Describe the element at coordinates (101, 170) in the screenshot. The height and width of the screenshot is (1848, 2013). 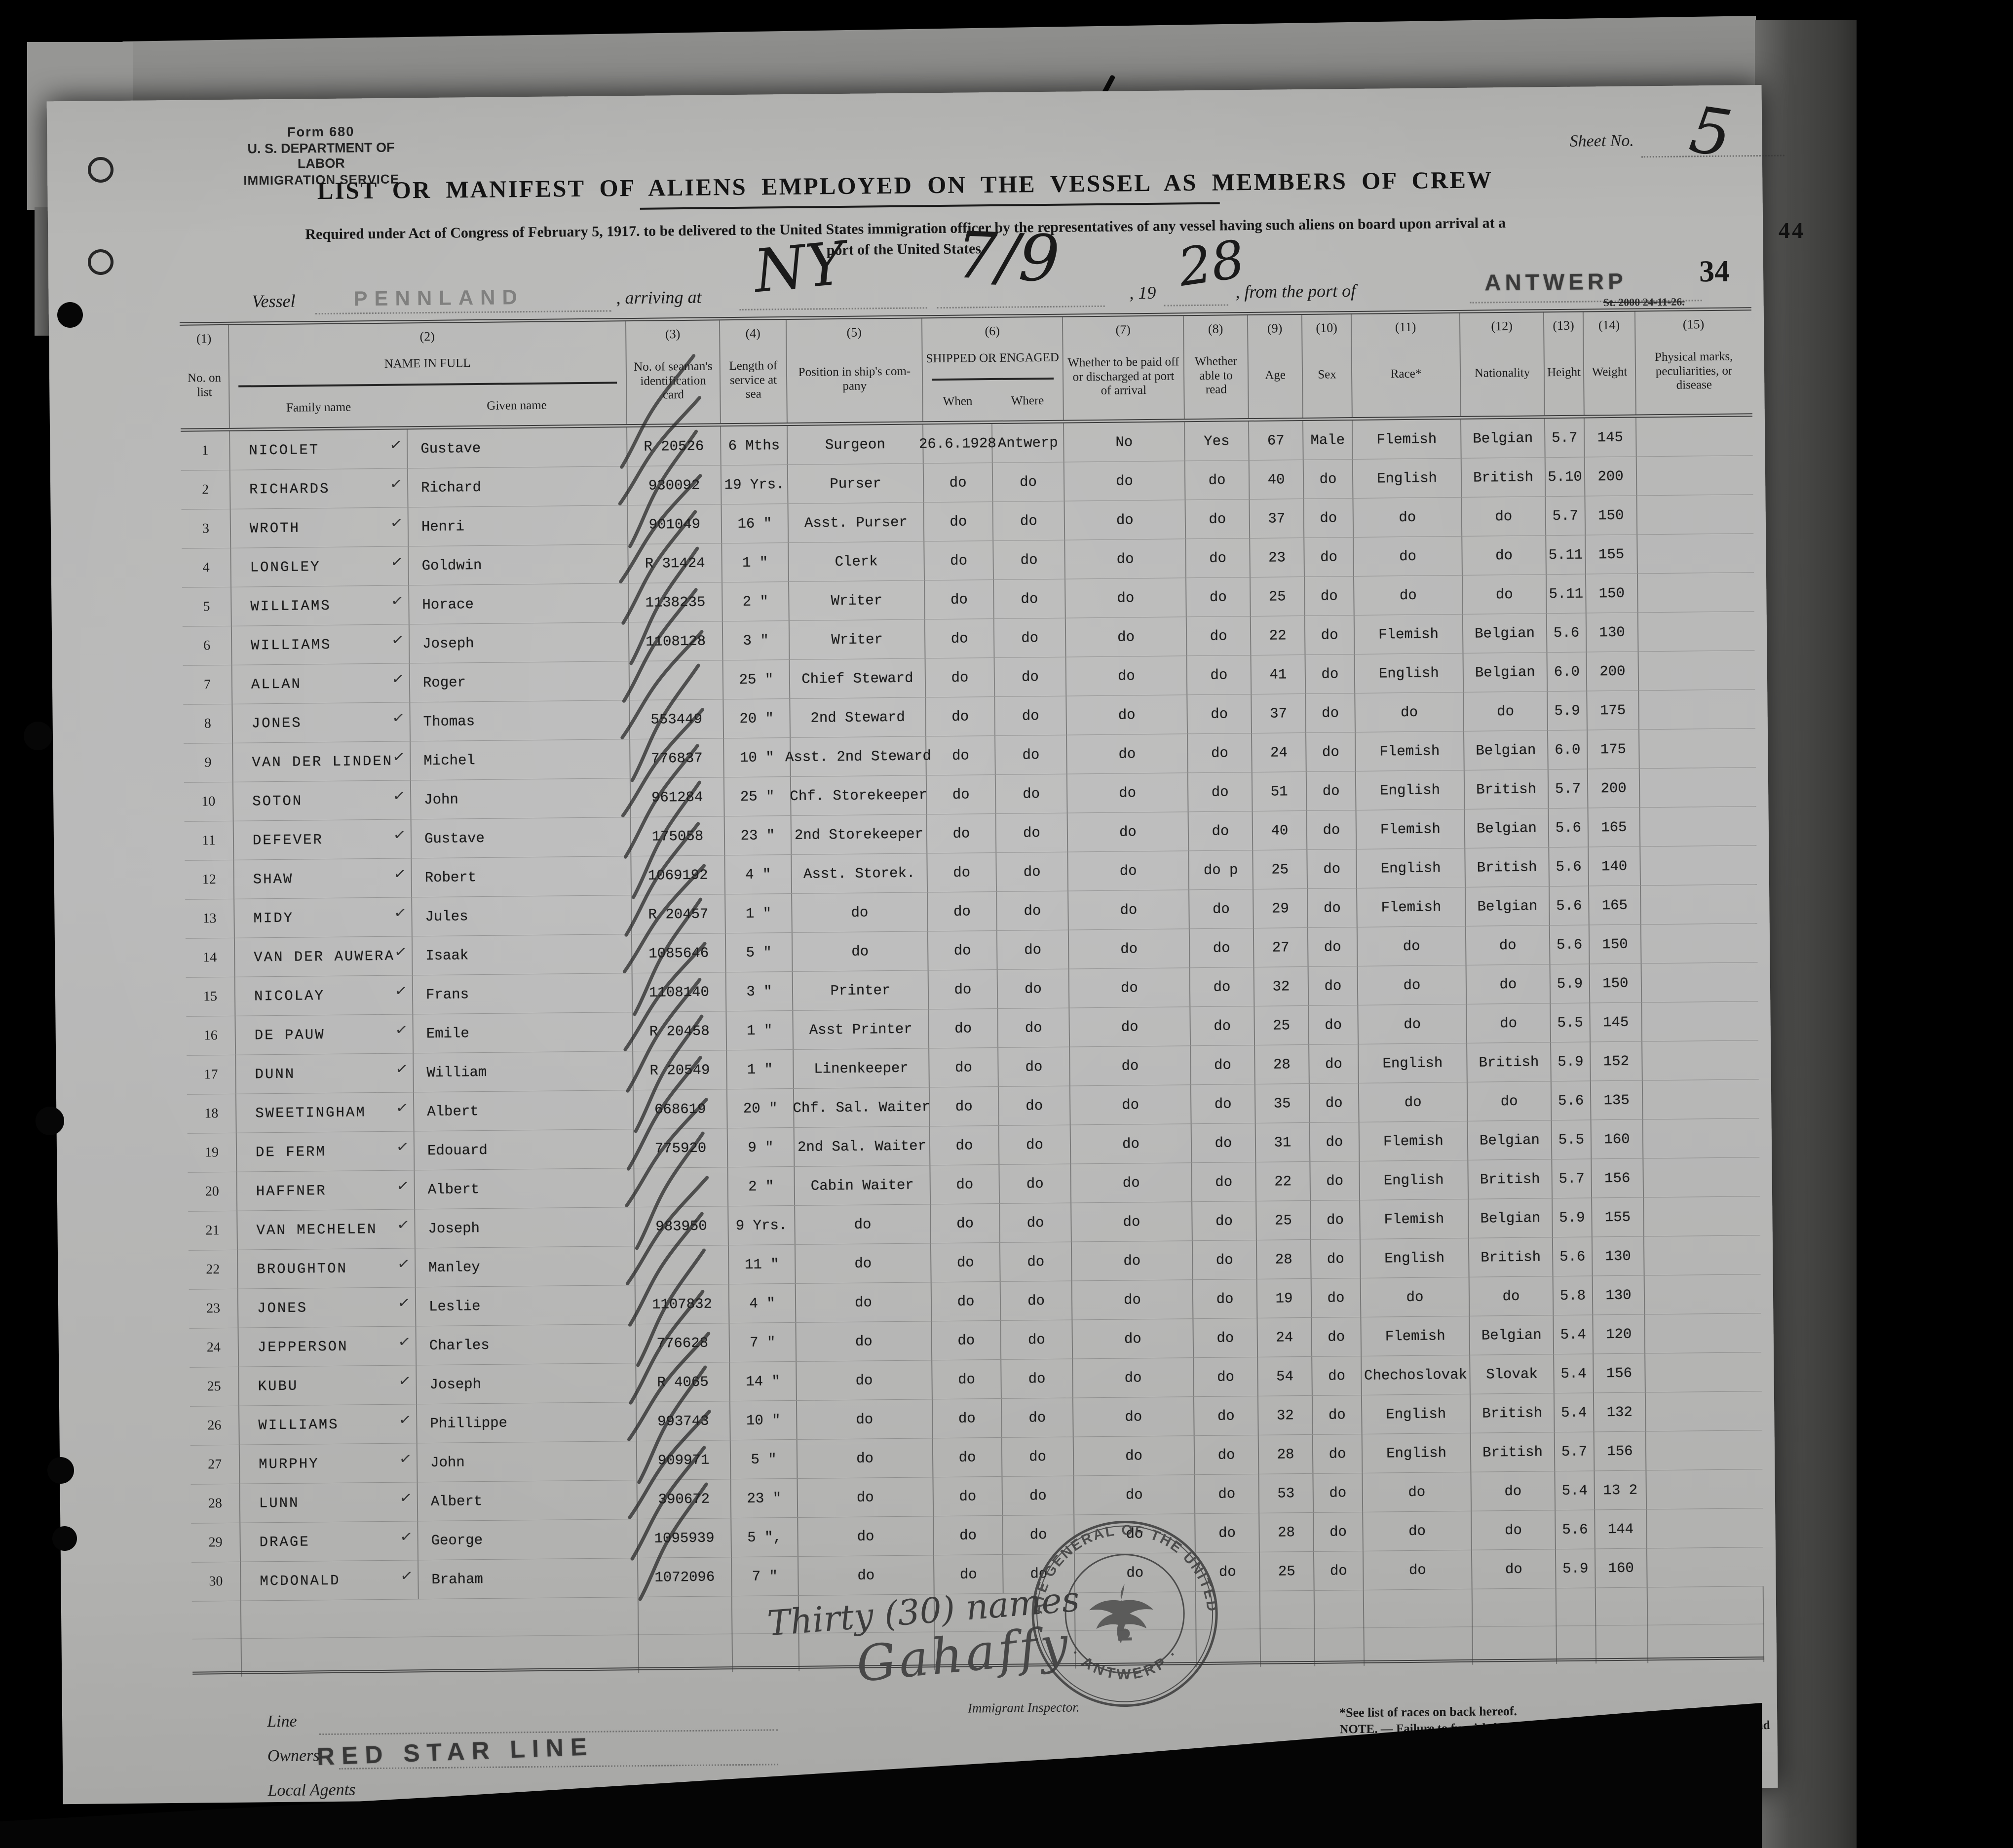
I see `punch-hole-ring` at that location.